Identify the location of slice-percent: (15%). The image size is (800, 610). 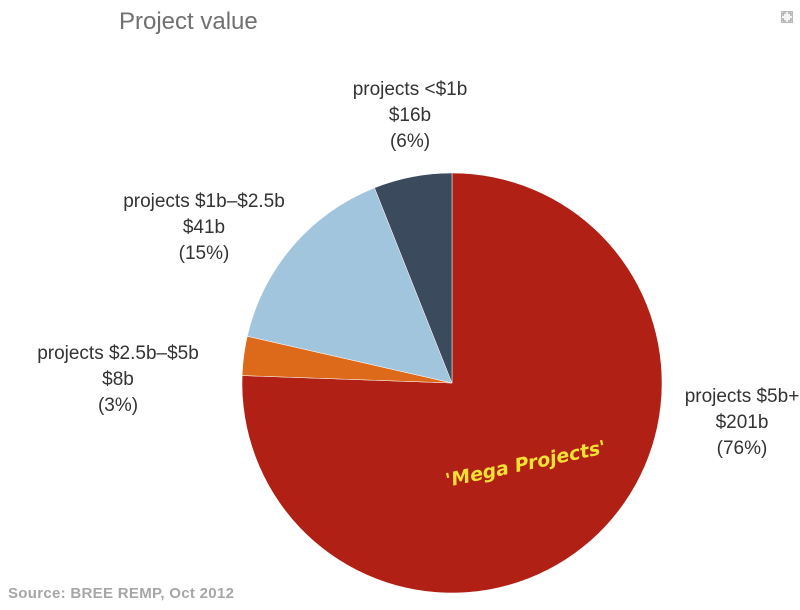
(204, 253).